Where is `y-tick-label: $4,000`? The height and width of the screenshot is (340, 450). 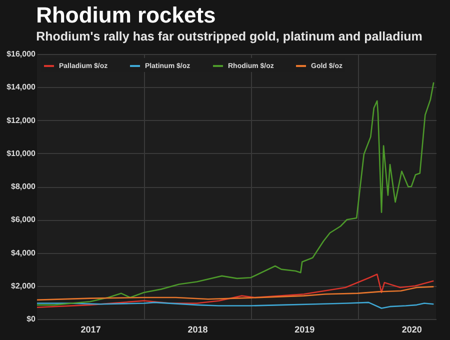
y-tick-label: $4,000 is located at coordinates (23, 253).